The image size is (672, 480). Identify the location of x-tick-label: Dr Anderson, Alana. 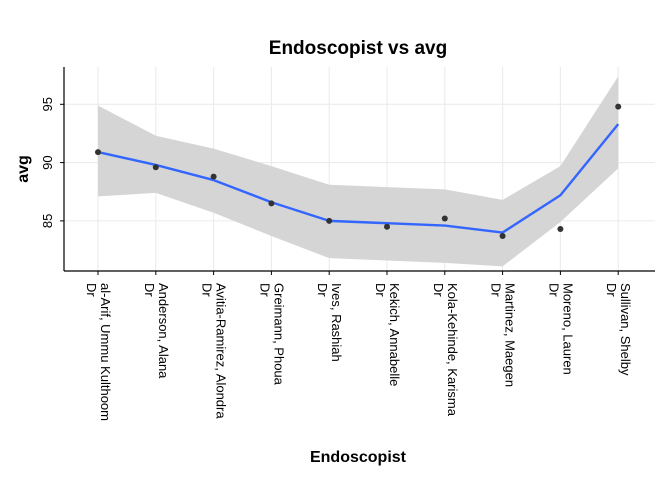
(156, 331).